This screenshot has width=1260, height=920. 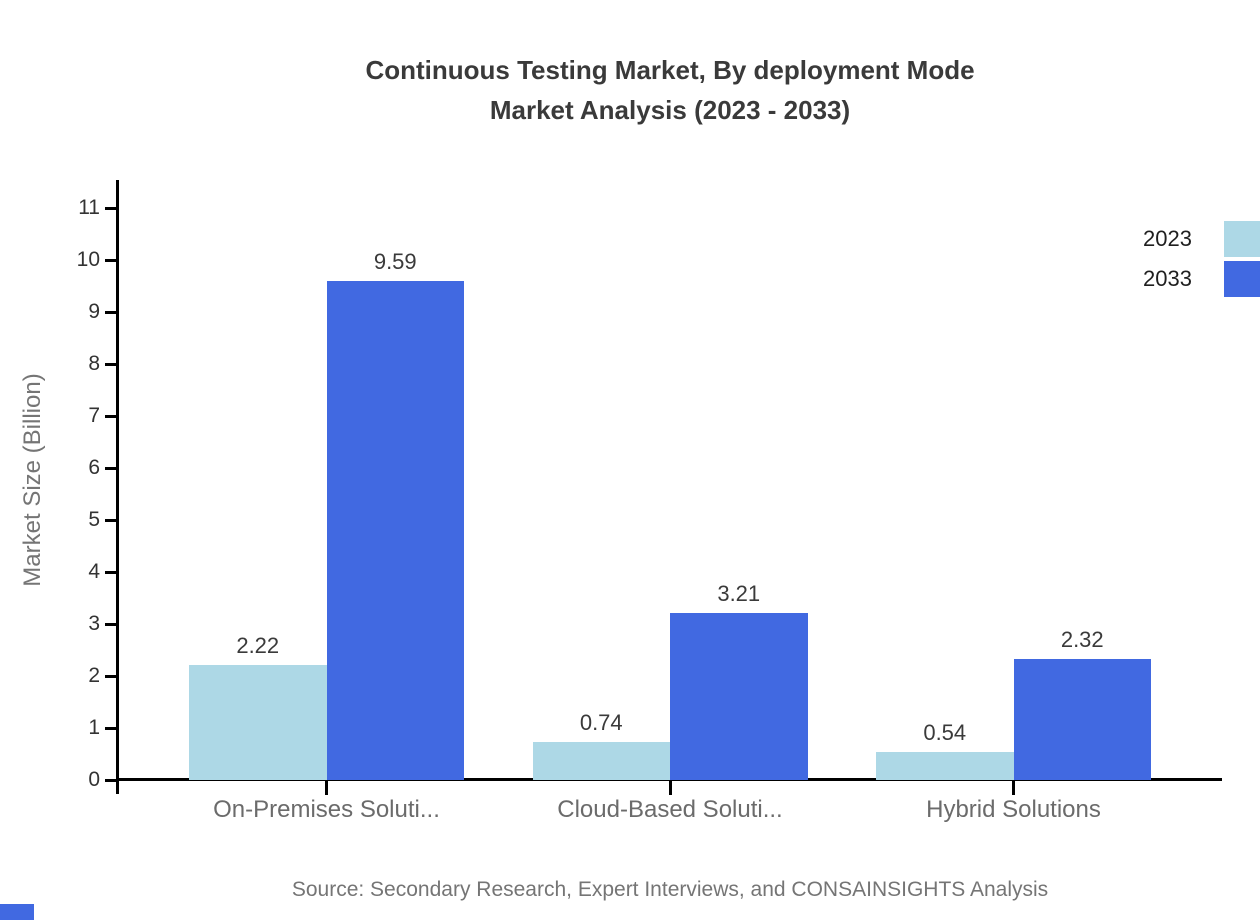 What do you see at coordinates (94, 727) in the screenshot?
I see `y-tick-label-1: 1` at bounding box center [94, 727].